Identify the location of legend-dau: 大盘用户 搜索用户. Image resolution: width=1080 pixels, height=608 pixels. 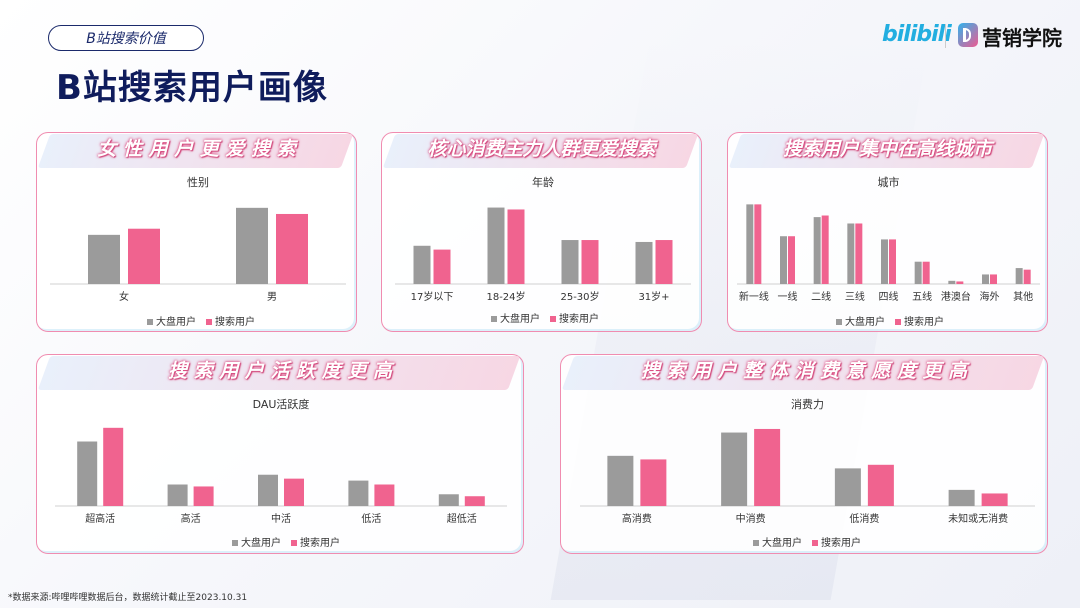
(286, 541).